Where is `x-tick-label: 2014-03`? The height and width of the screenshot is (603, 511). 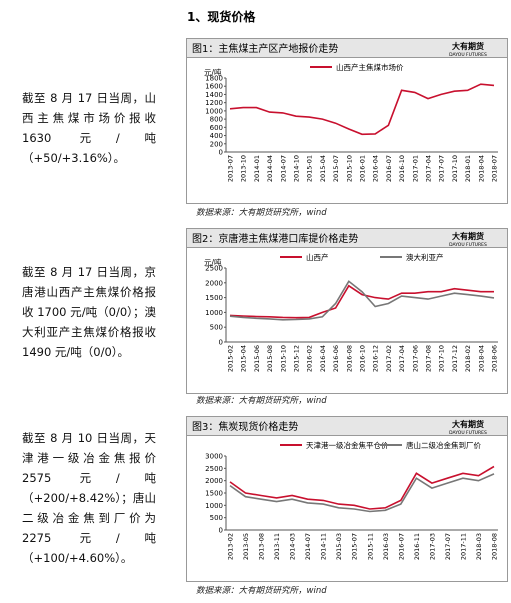
x-tick-label: 2014-03 is located at coordinates (293, 546).